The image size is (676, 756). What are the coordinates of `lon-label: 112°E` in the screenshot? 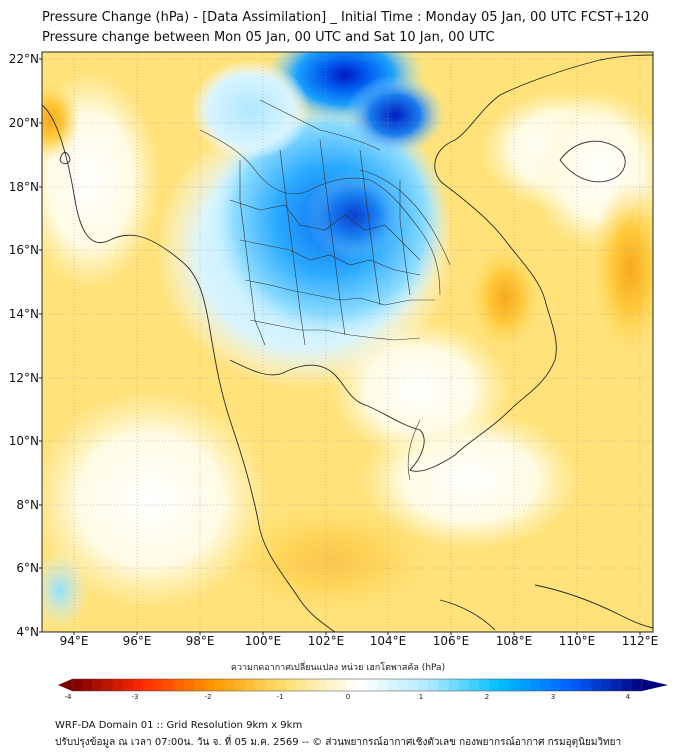 It's located at (640, 641).